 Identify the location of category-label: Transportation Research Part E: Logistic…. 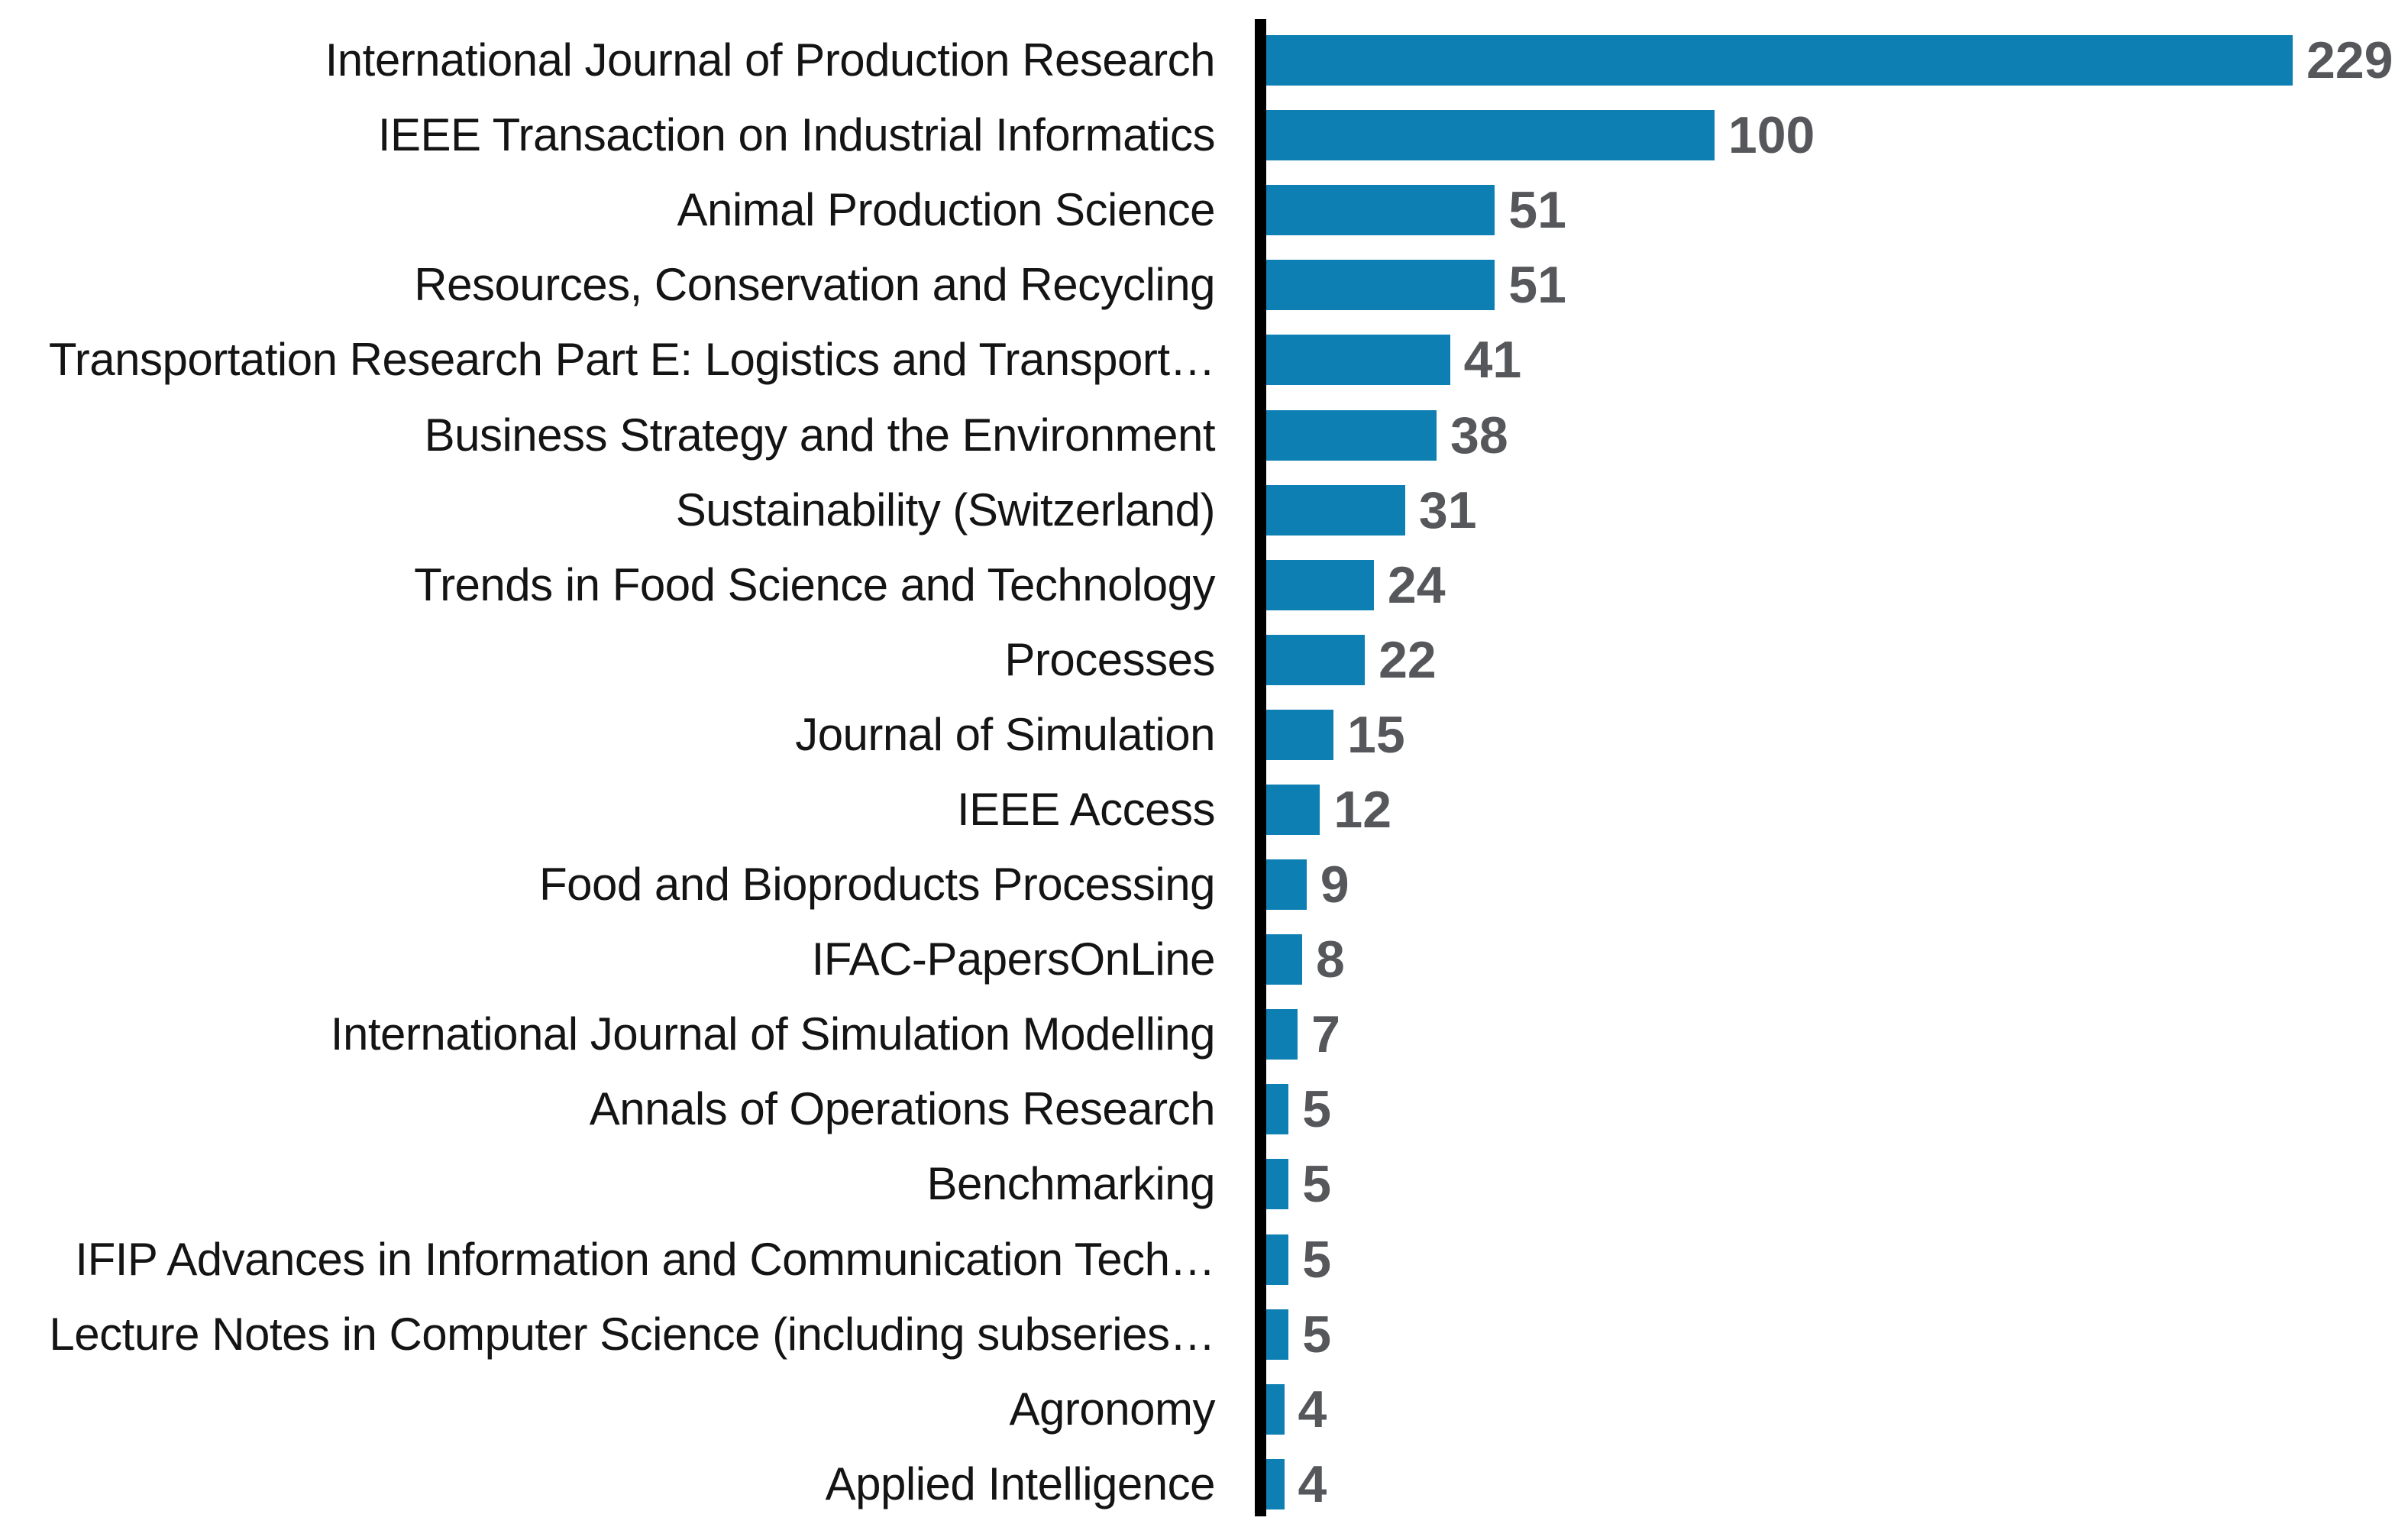
(632, 360).